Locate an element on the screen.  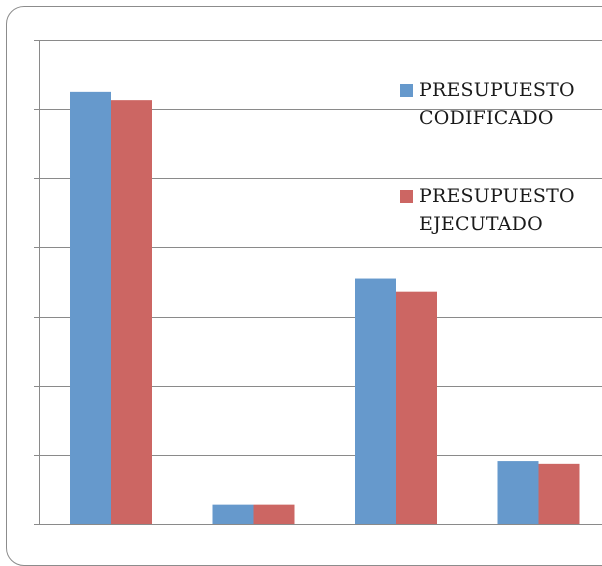
legend-swatch-ejecutado is located at coordinates (406, 196).